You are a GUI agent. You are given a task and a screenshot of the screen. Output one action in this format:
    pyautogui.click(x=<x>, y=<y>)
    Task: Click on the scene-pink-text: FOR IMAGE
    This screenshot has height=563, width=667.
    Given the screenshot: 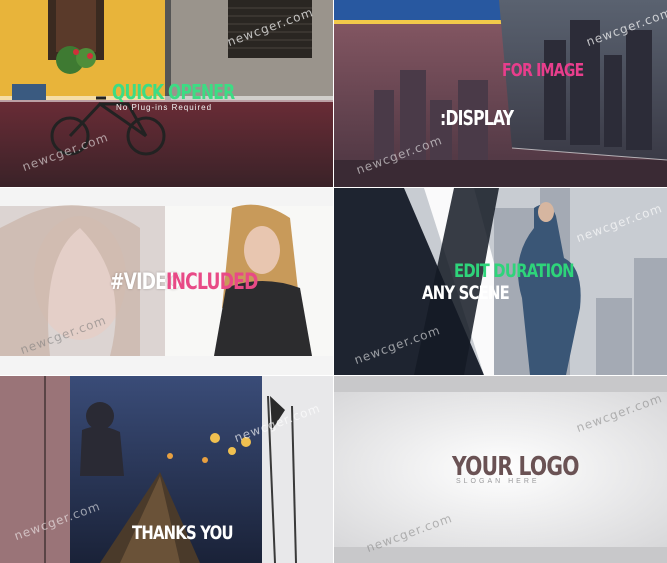 What is the action you would take?
    pyautogui.click(x=543, y=70)
    